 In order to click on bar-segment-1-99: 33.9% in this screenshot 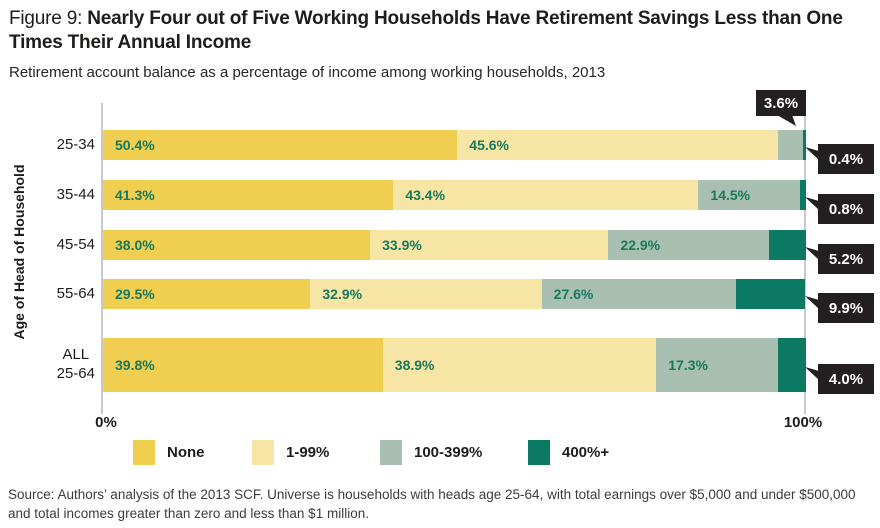, I will do `click(489, 245)`.